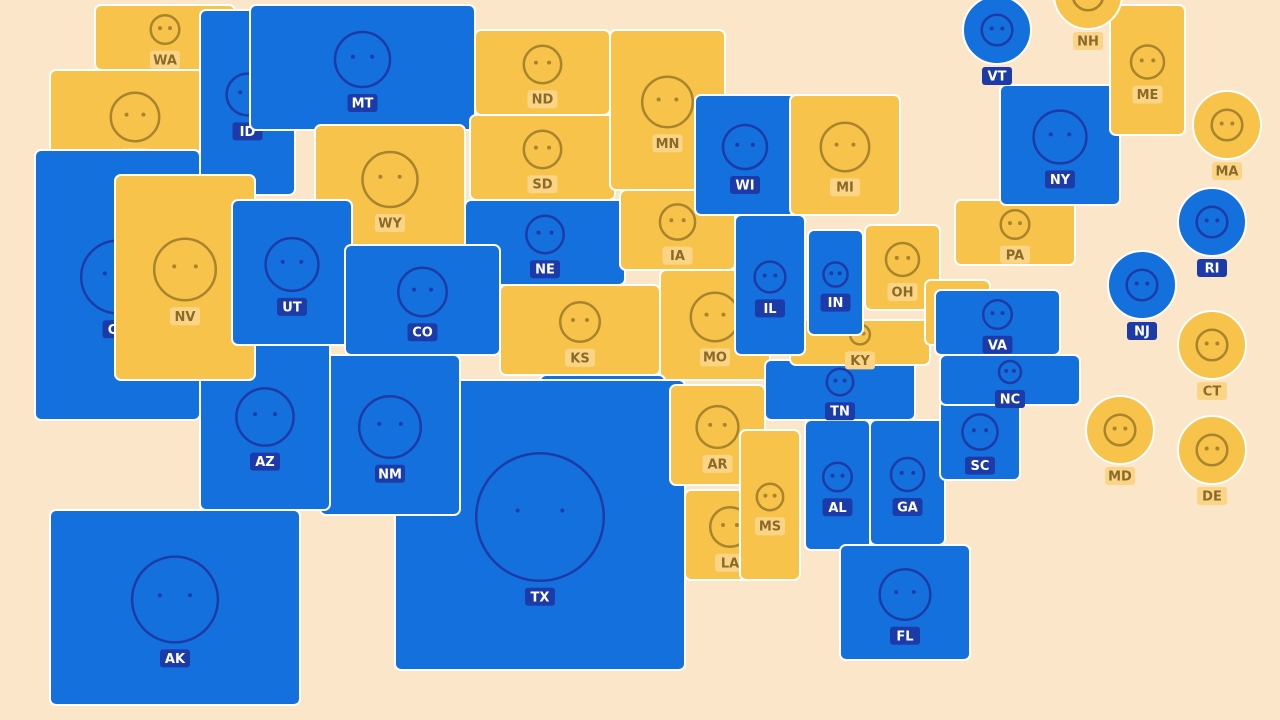 The width and height of the screenshot is (1280, 720). Describe the element at coordinates (860, 361) in the screenshot. I see `state-label: KY` at that location.